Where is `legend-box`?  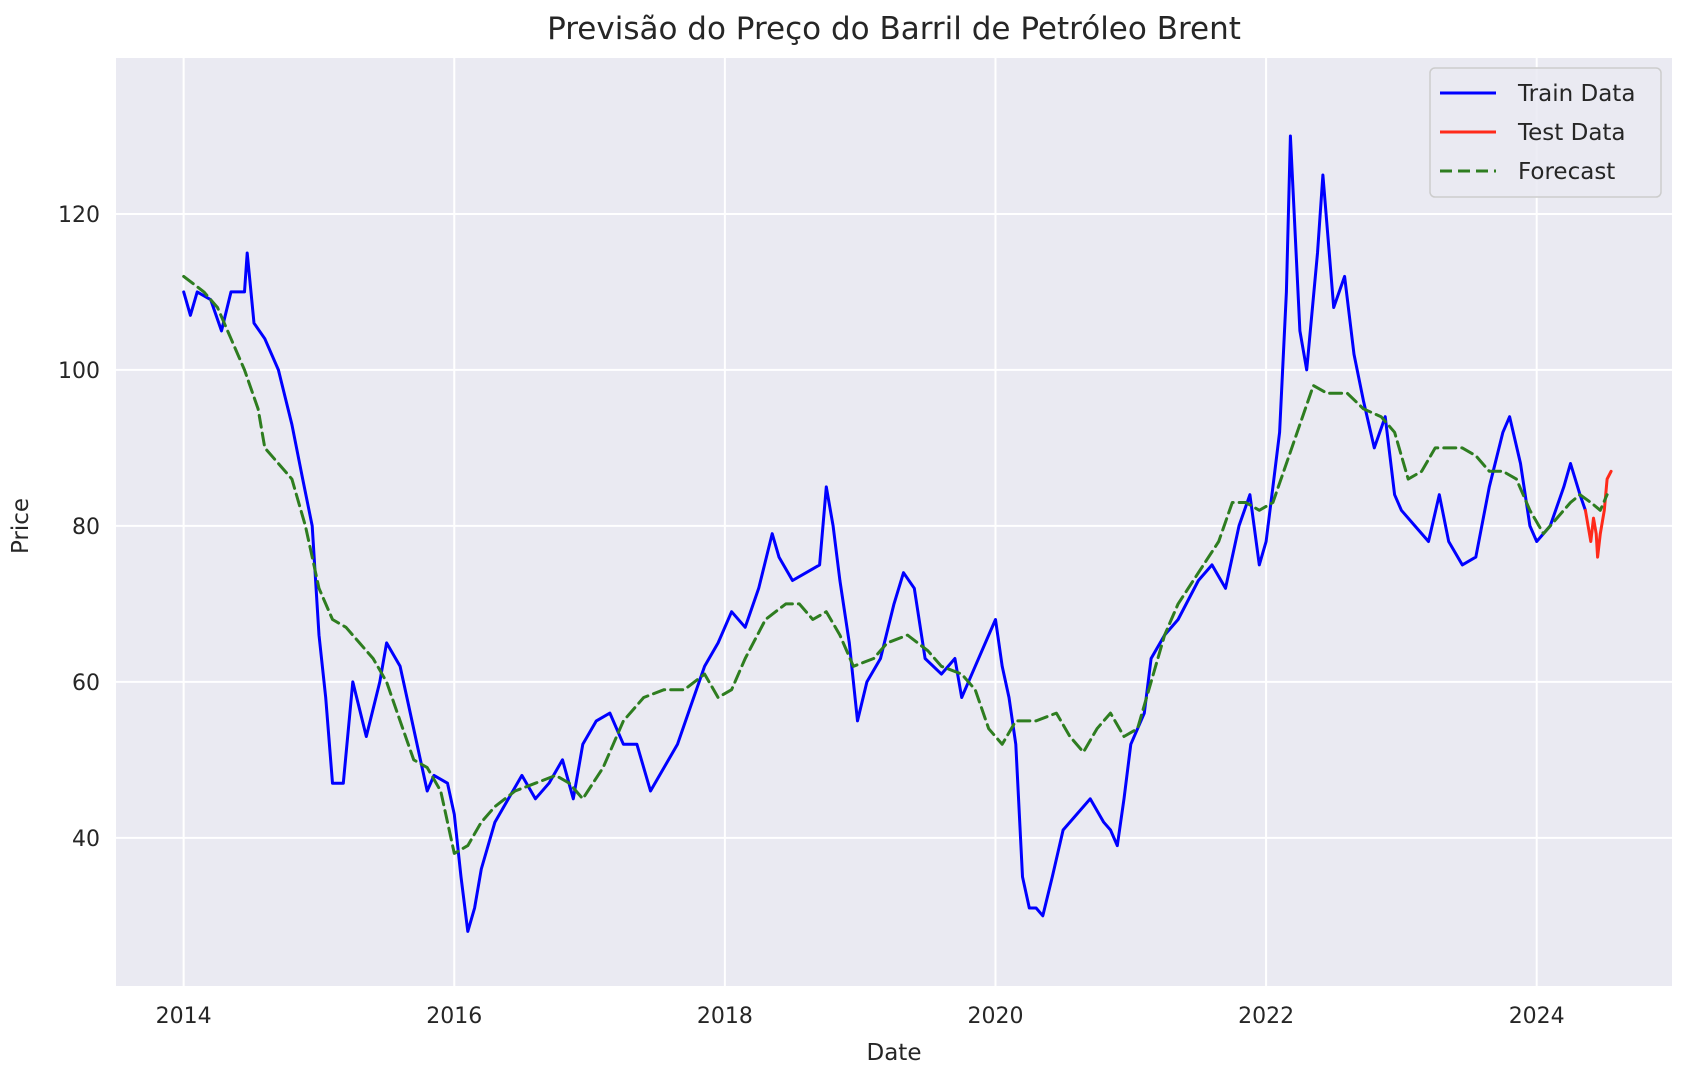
legend-box is located at coordinates (1545, 132).